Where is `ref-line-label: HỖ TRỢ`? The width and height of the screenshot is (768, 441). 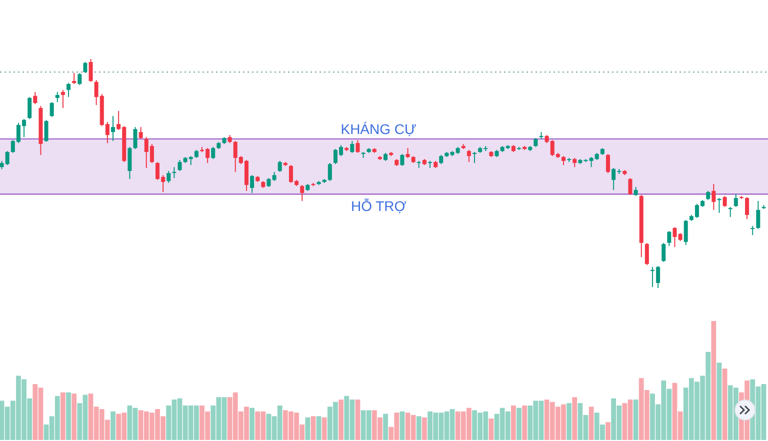 ref-line-label: HỖ TRỢ is located at coordinates (378, 206).